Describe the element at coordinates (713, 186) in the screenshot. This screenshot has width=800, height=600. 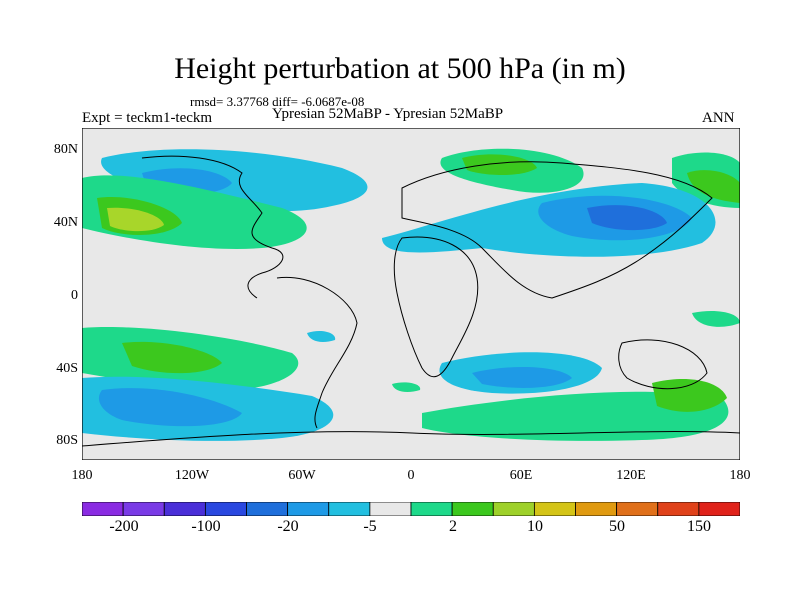
I see `contour-pos-east-core` at that location.